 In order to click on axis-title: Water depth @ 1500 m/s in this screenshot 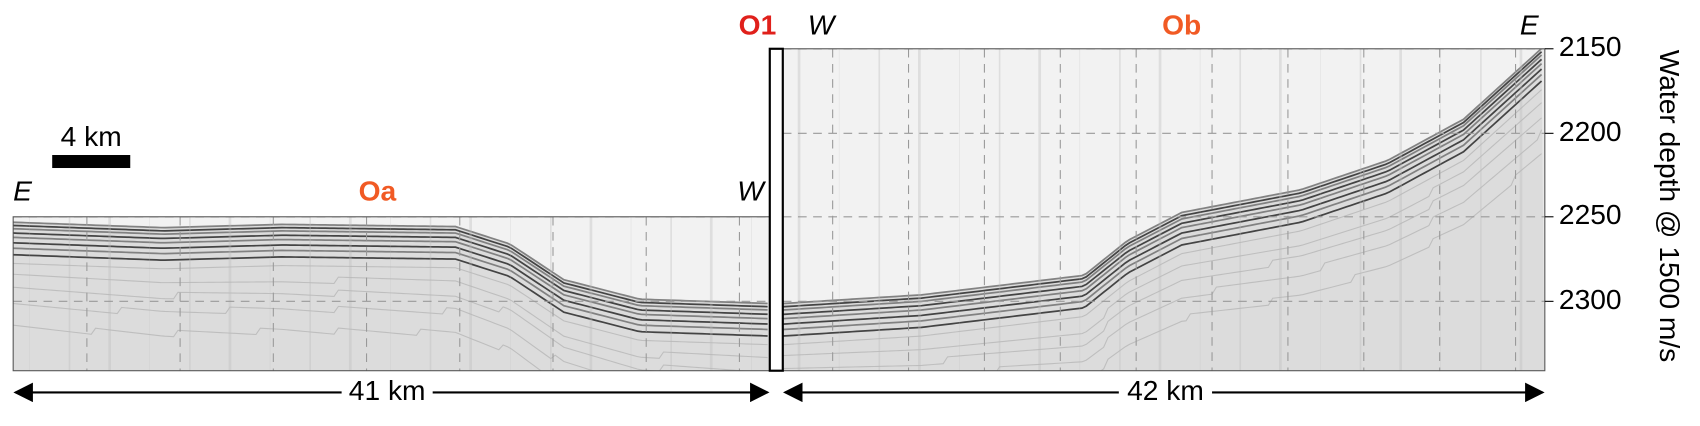, I will do `click(1670, 206)`.